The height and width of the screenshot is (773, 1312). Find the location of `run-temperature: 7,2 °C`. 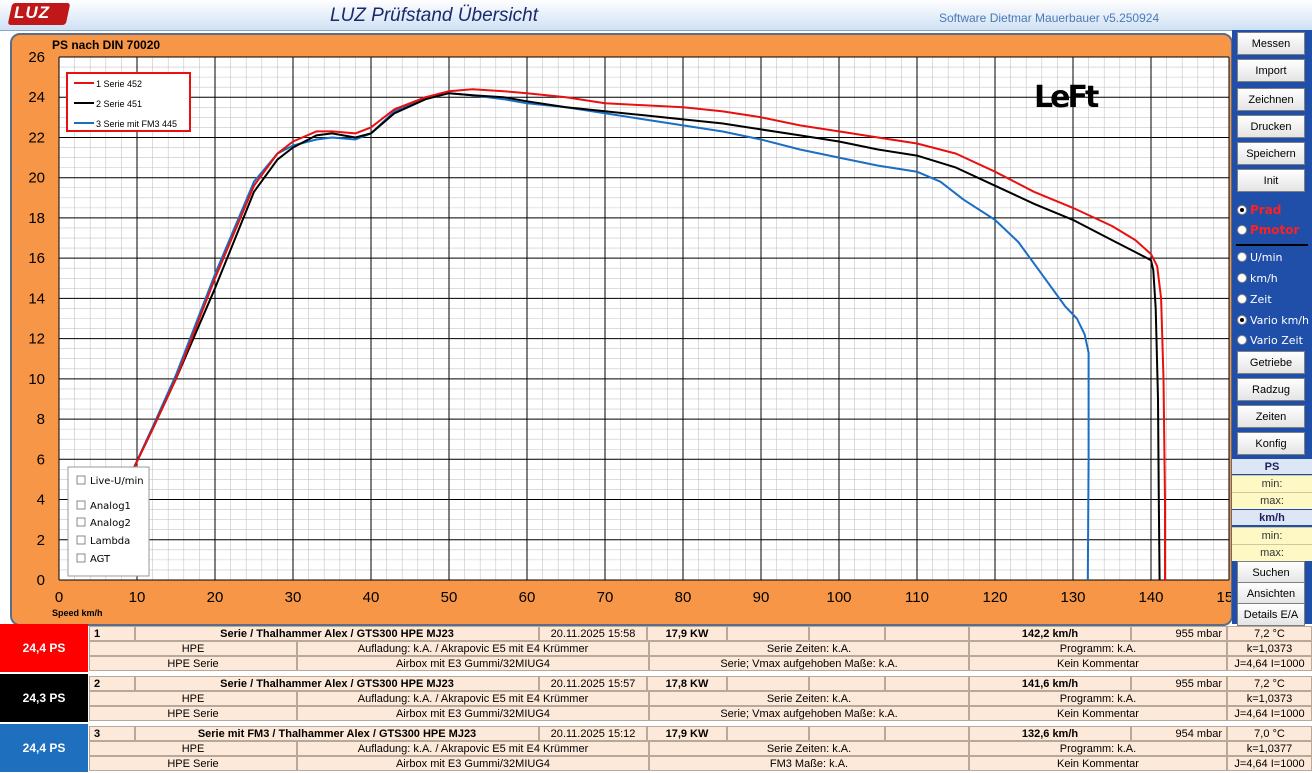

run-temperature: 7,2 °C is located at coordinates (1269, 633).